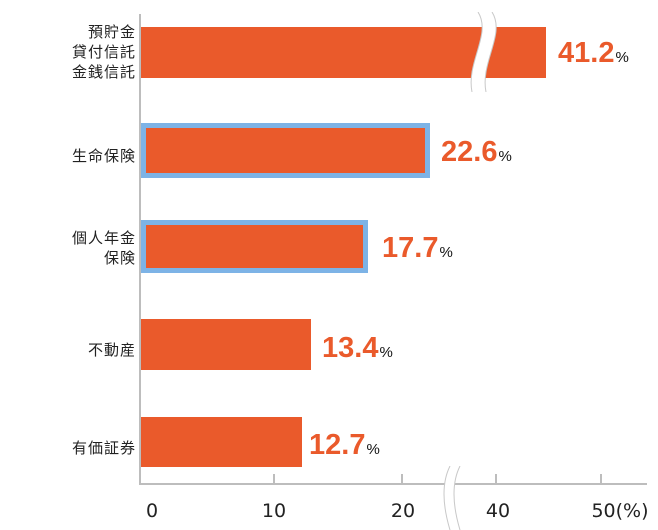 This screenshot has width=658, height=530. Describe the element at coordinates (393, 484) in the screenshot. I see `x-axis-line` at that location.